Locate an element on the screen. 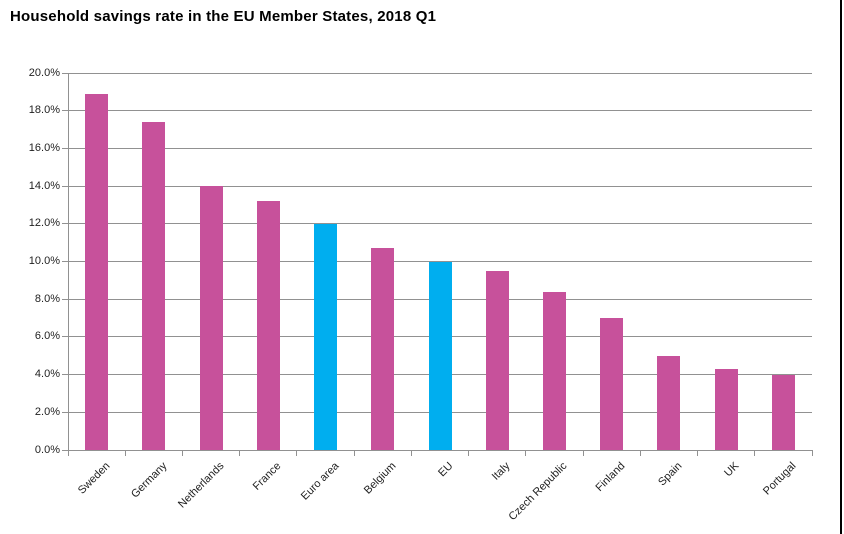 Image resolution: width=844 pixels, height=534 pixels. y-axis-label: 14.0% is located at coordinates (44, 185).